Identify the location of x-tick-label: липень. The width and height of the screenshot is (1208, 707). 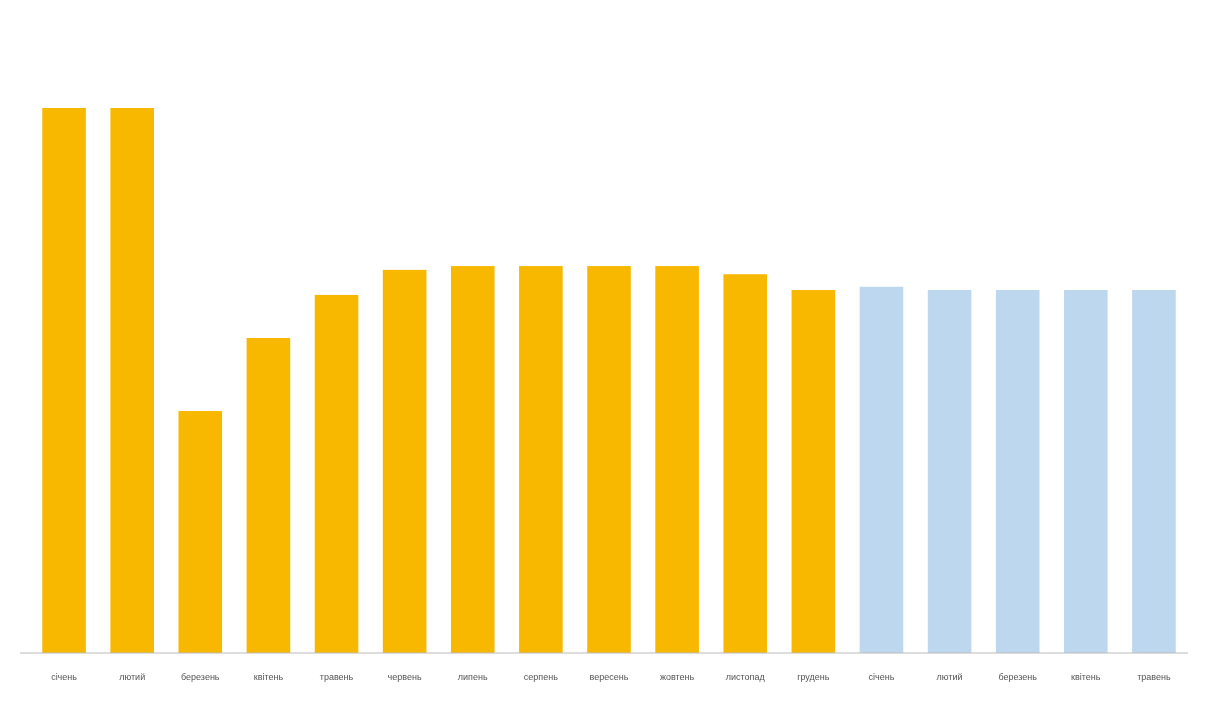
(472, 677).